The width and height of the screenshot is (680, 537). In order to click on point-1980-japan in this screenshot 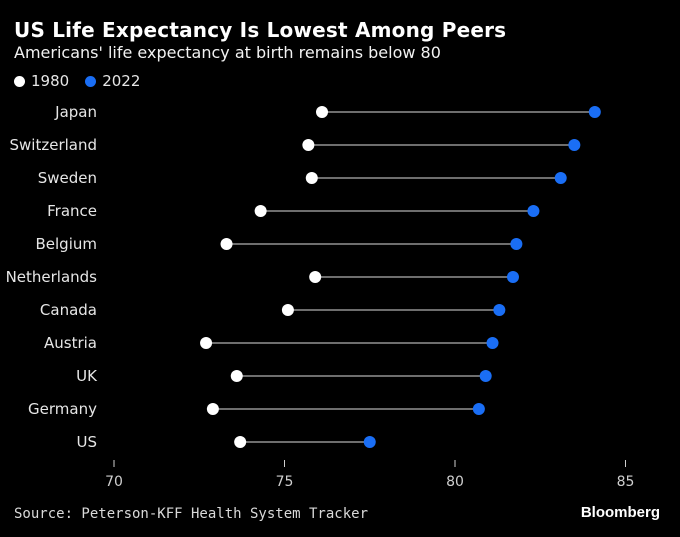, I will do `click(322, 112)`.